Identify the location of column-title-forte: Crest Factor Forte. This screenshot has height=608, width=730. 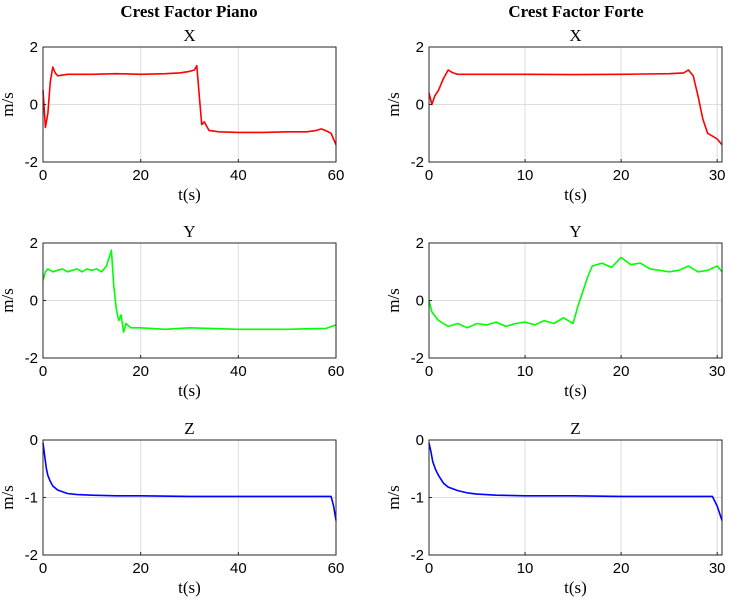
(576, 11).